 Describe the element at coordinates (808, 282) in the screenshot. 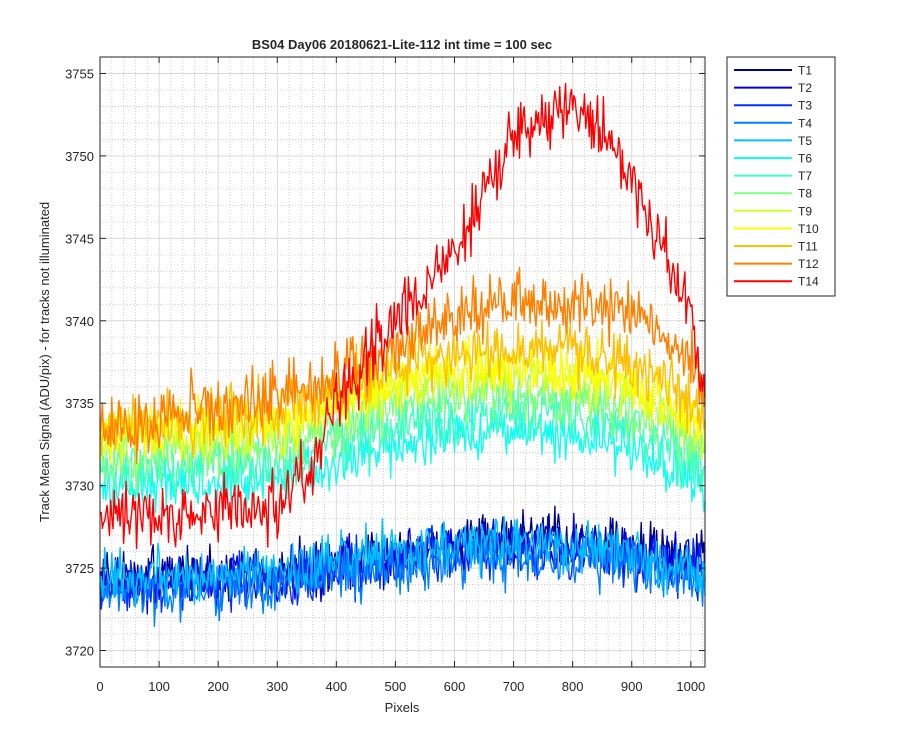

I see `legend-label-t14: T14` at that location.